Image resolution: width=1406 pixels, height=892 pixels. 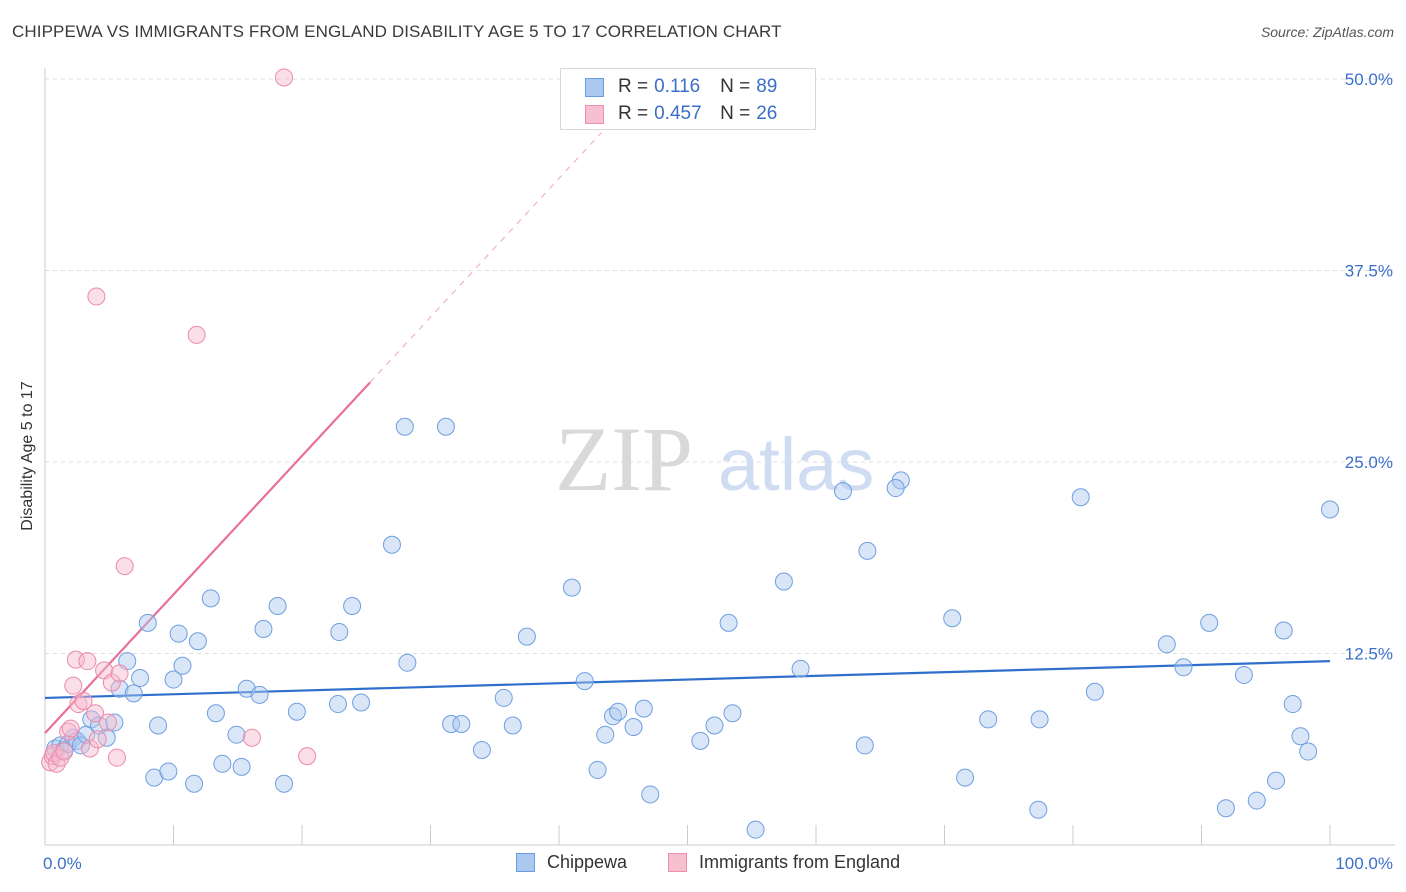 What do you see at coordinates (1369, 79) in the screenshot?
I see `y-tick-label-3: 50.0%` at bounding box center [1369, 79].